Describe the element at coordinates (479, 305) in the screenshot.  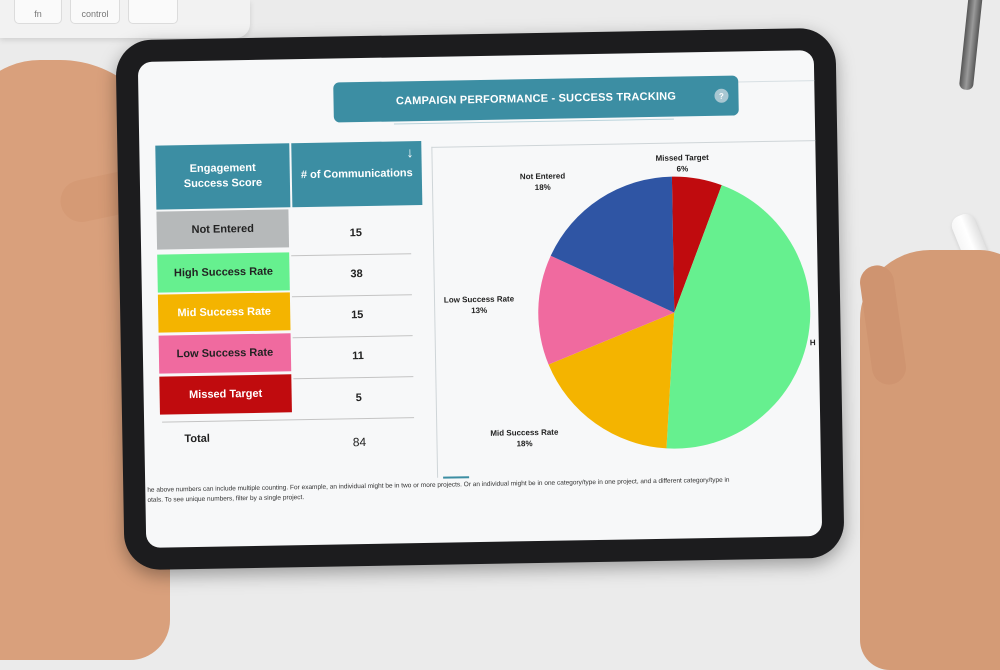
I see `pie-label-low-success: Low Success Rate 13%` at that location.